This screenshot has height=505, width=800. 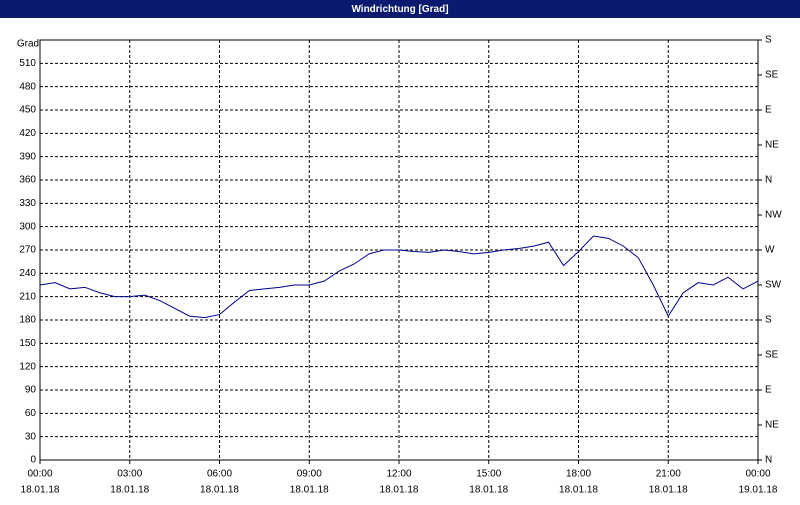 I want to click on x-tick-label: 06:00, so click(x=219, y=474).